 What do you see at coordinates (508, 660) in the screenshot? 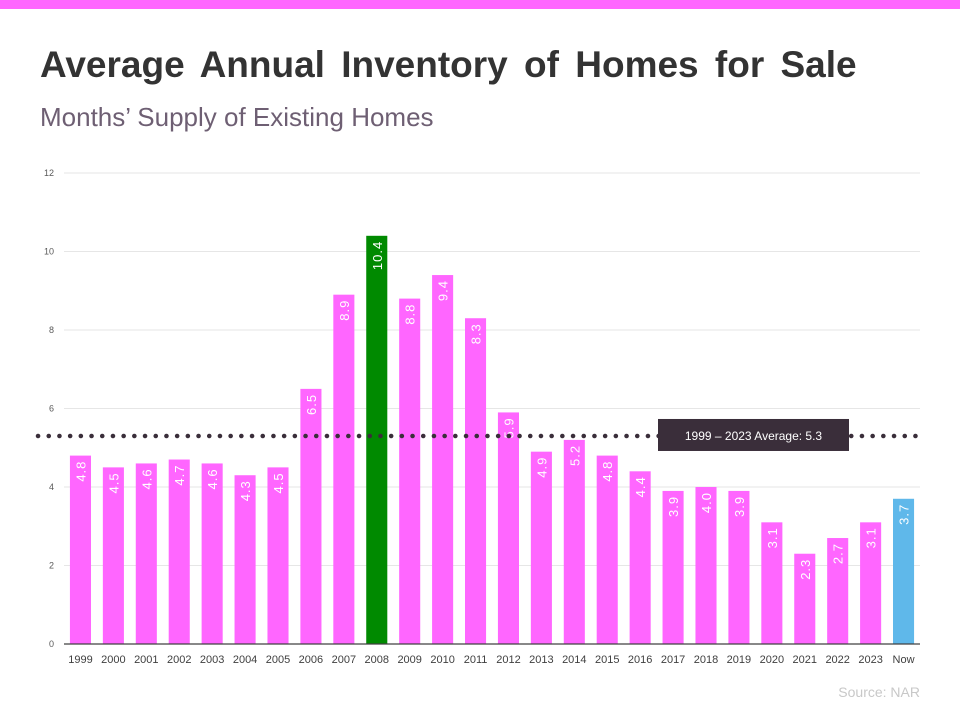
I see `x-tick-label-2012: 2012` at bounding box center [508, 660].